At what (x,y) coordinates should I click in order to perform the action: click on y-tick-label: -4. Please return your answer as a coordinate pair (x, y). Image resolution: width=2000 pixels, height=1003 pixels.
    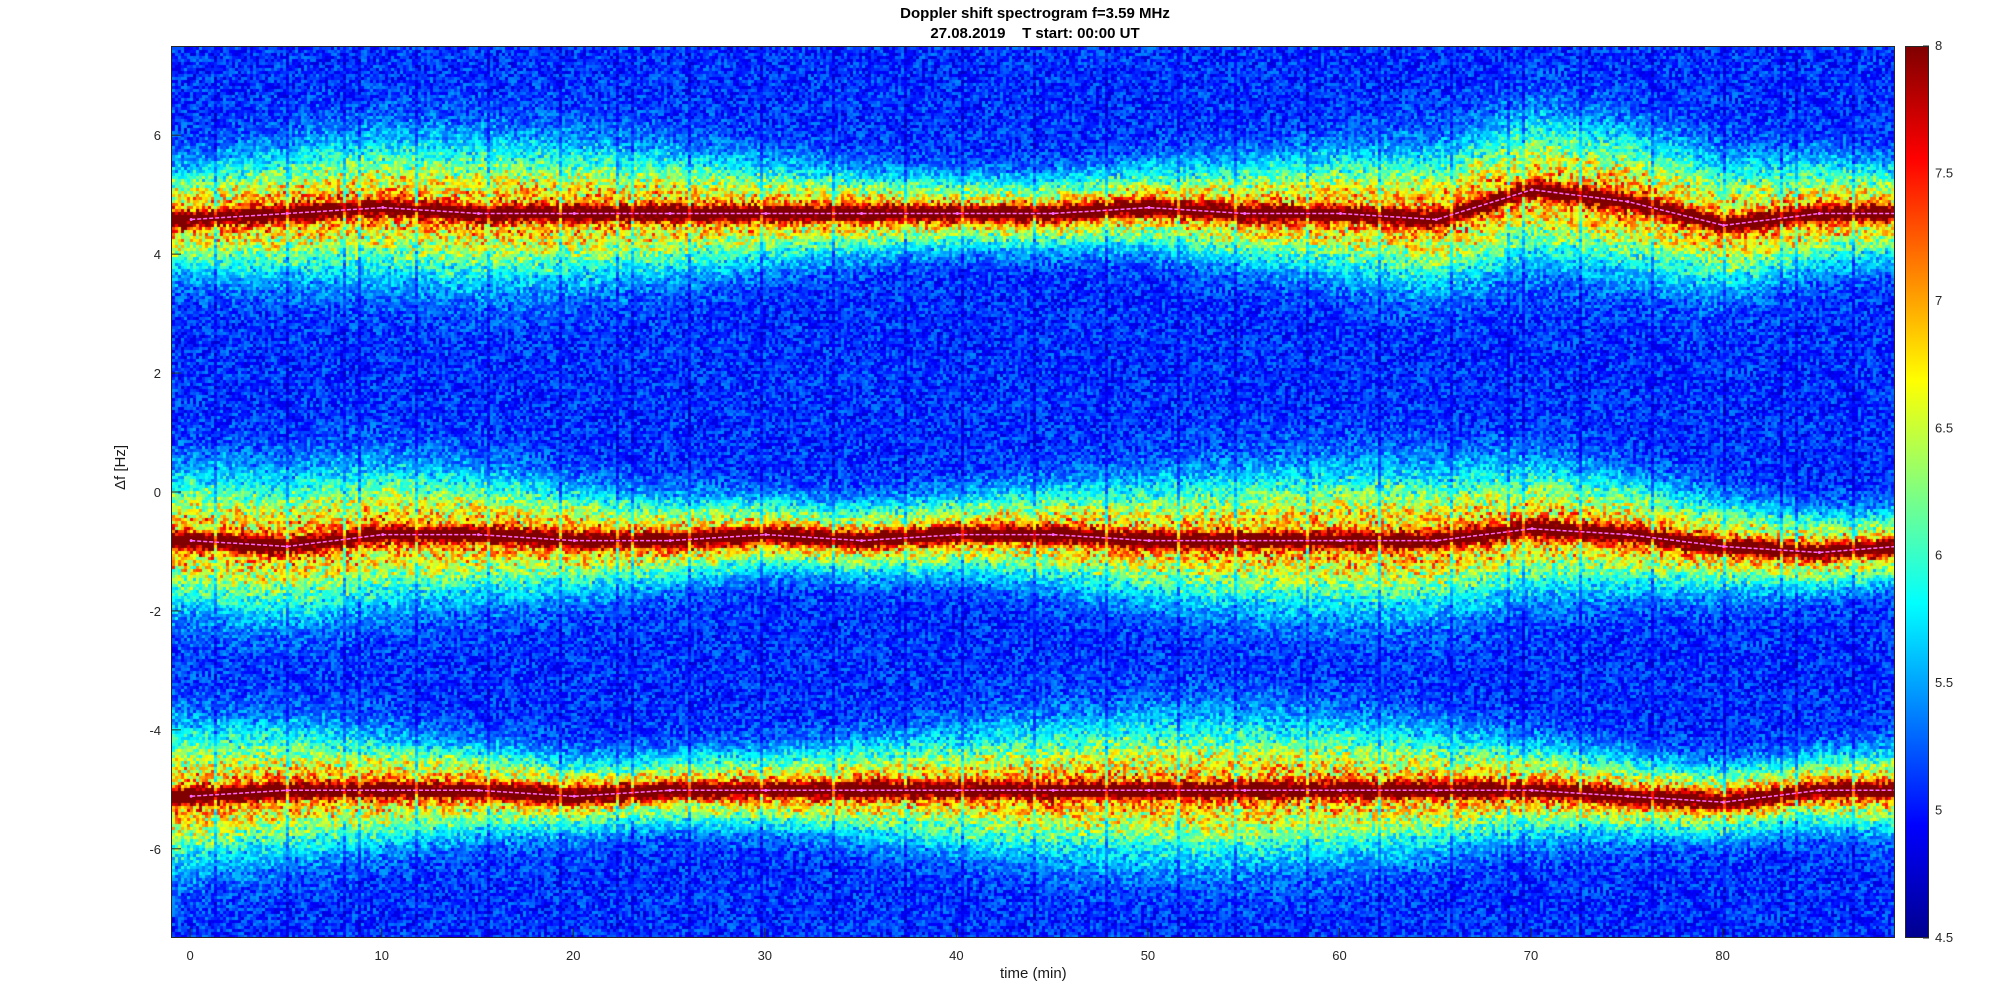
    Looking at the image, I should click on (155, 730).